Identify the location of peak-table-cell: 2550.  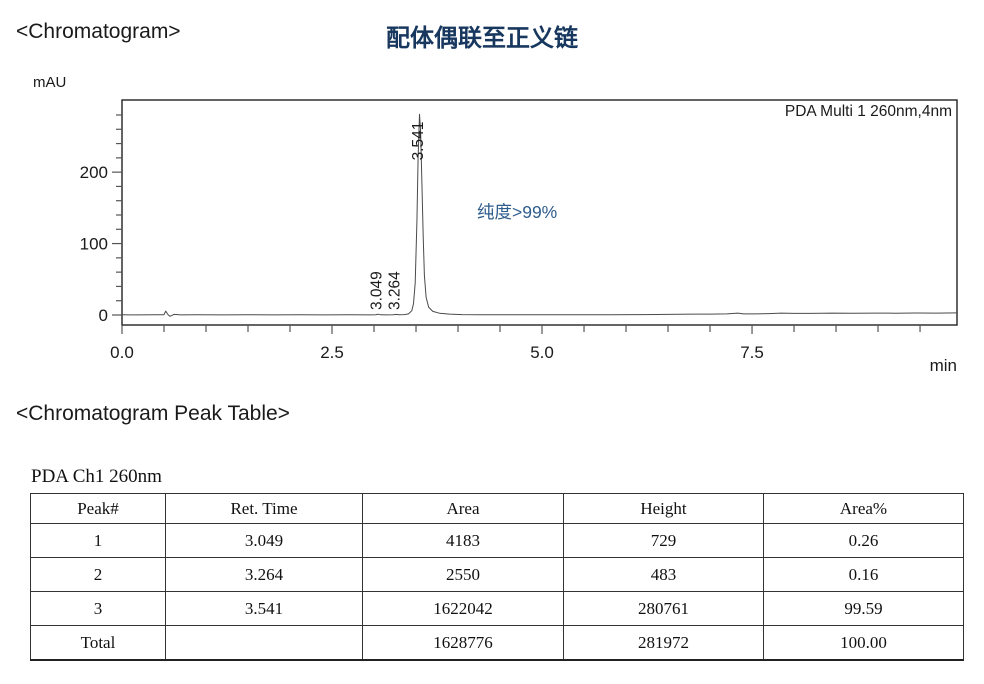
(463, 574).